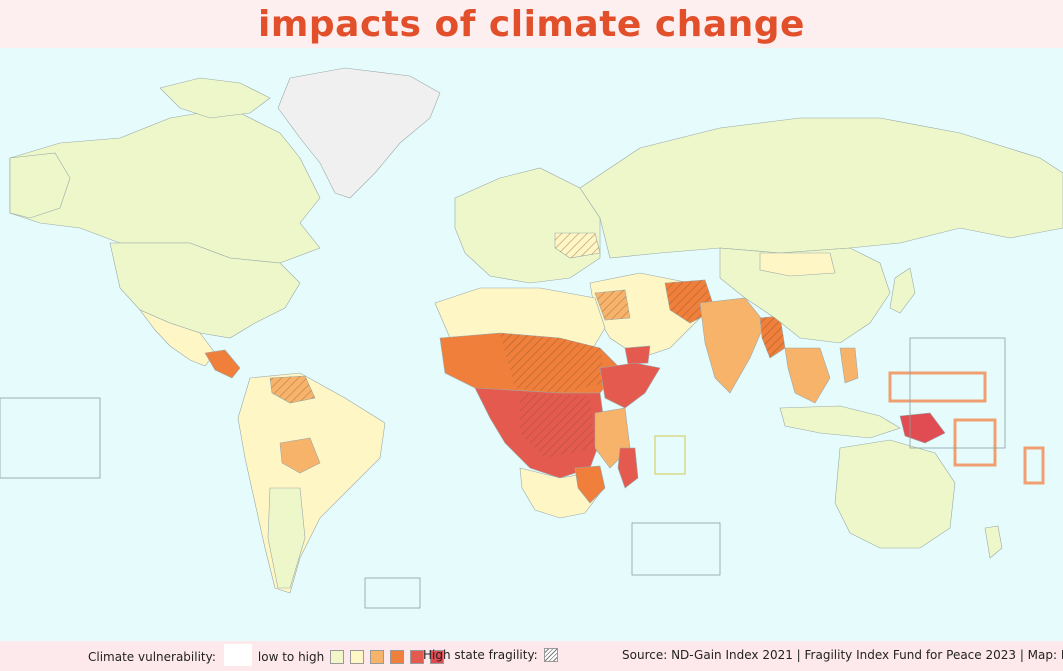 Image resolution: width=1063 pixels, height=671 pixels. I want to click on fragility-legend: High state fragility:, so click(490, 655).